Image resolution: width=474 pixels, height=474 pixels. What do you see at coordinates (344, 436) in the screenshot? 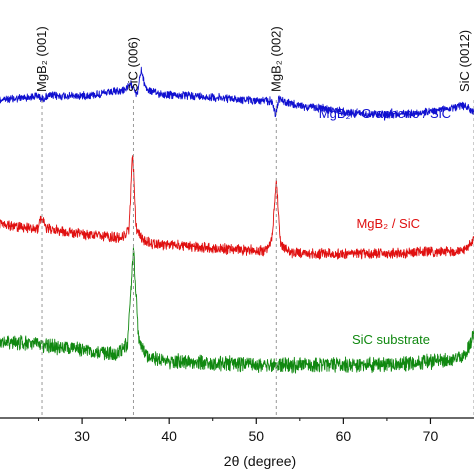
I see `x-tick-label: 60` at bounding box center [344, 436].